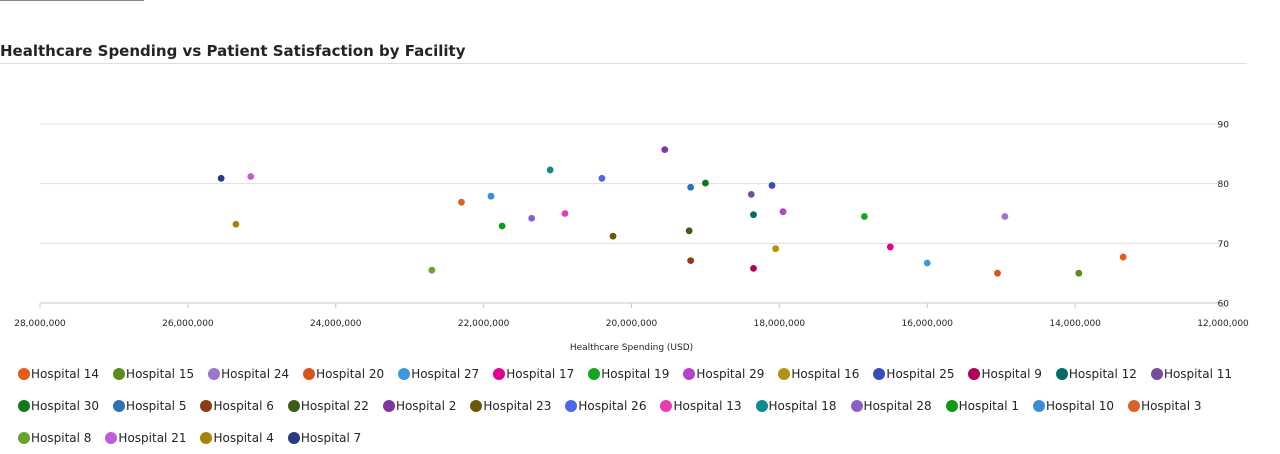 The width and height of the screenshot is (1280, 454). Describe the element at coordinates (612, 406) in the screenshot. I see `legend-label: Hospital 26` at that location.